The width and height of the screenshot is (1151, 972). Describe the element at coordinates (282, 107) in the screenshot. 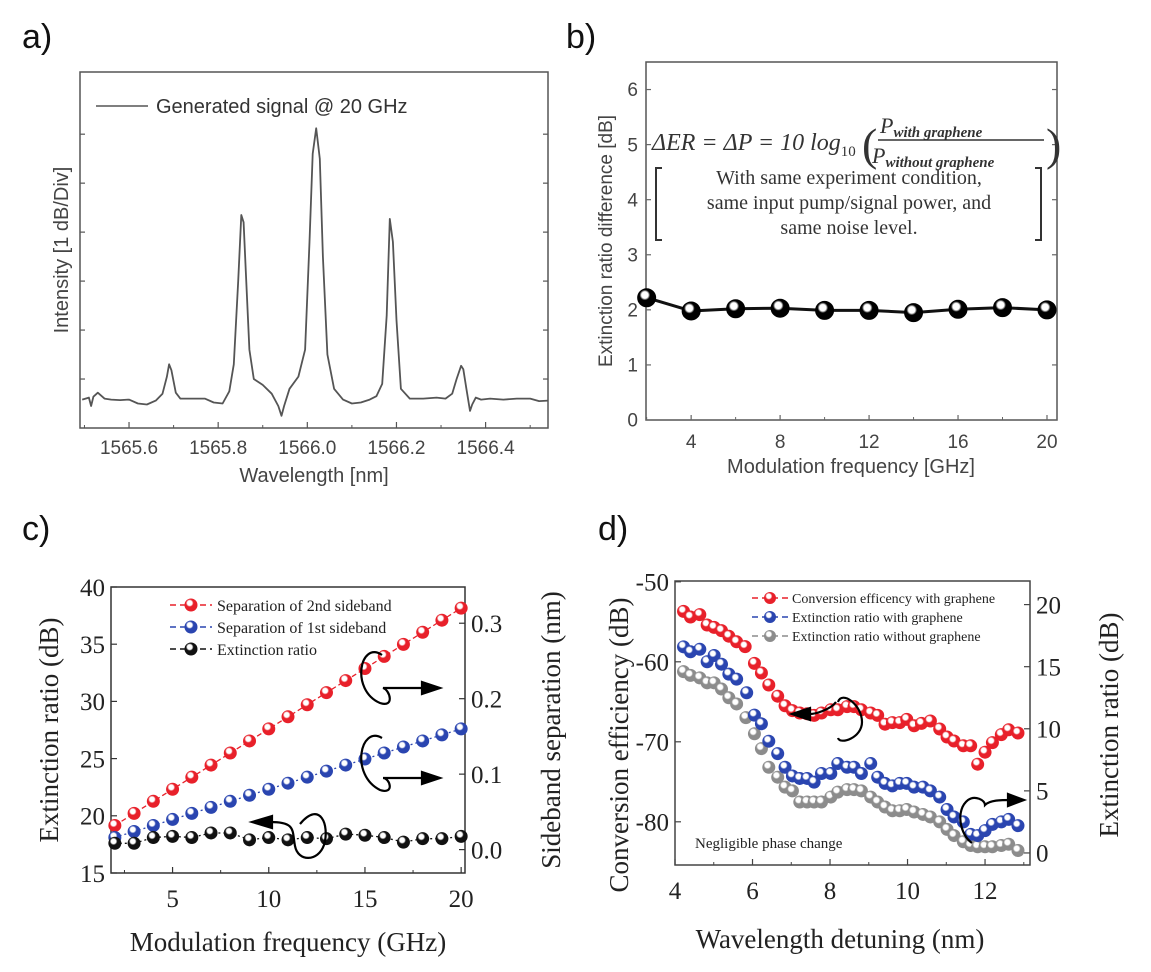

I see `chart-a-legend-label: Generated signal @ 20 GHz` at that location.